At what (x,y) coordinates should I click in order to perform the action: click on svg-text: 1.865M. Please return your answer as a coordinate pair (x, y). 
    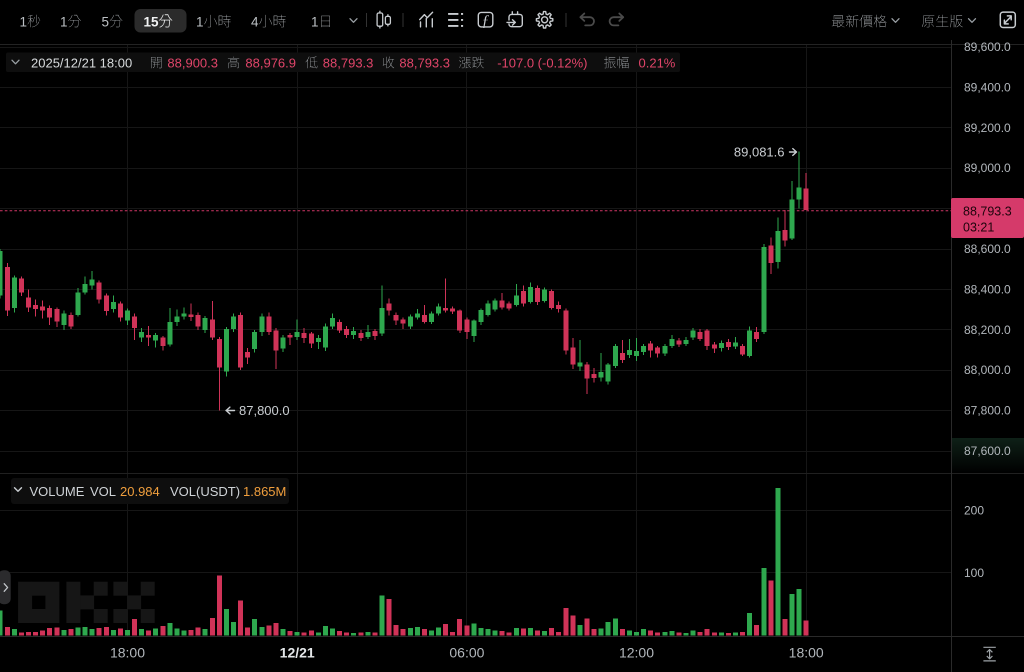
    Looking at the image, I should click on (264, 491).